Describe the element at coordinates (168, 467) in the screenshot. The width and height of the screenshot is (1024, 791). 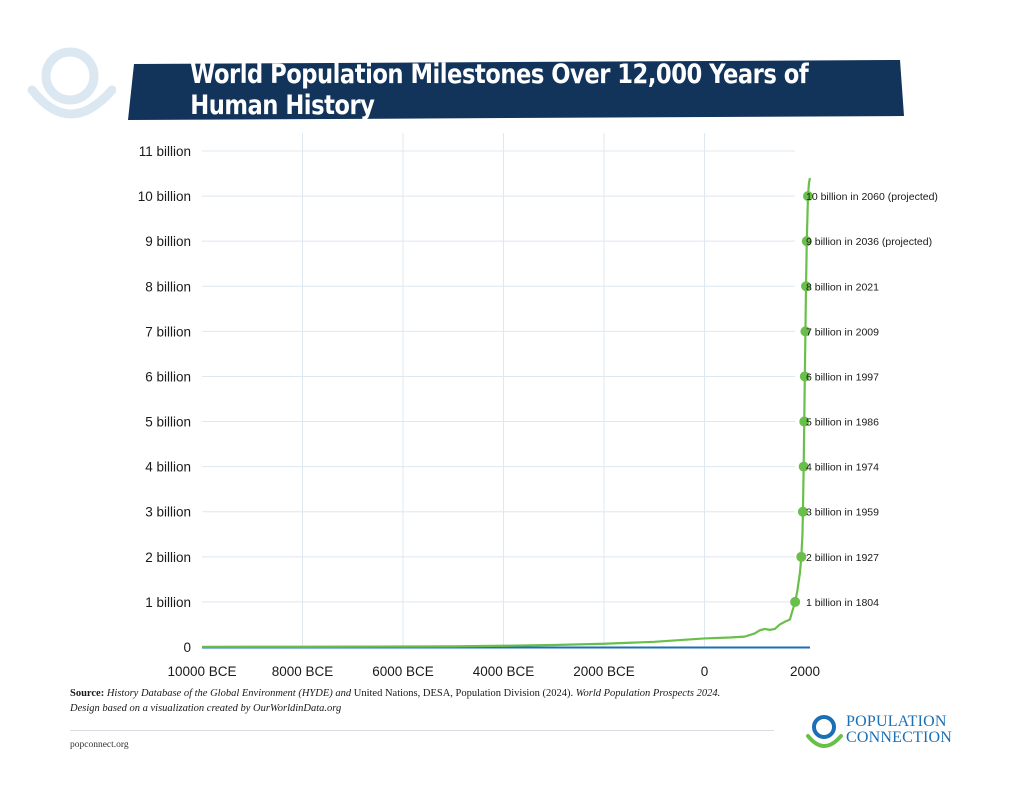
I see `y-tick-label: 4 billion` at that location.